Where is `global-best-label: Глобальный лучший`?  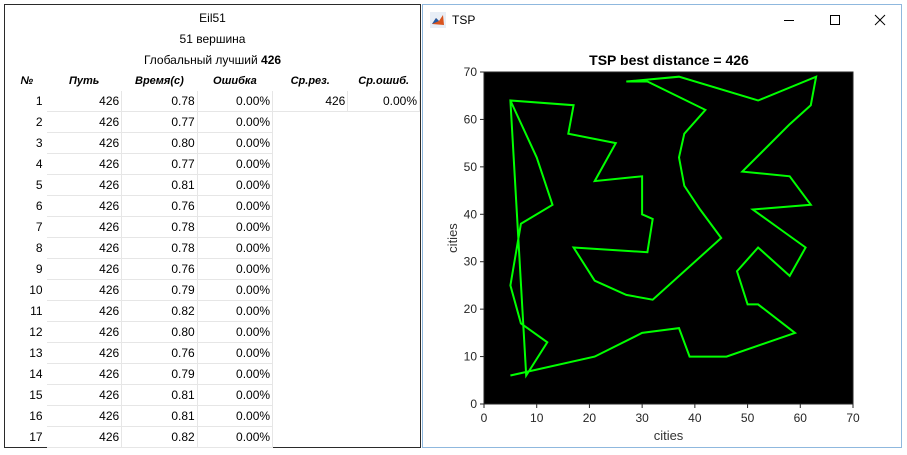
global-best-label: Глобальный лучший is located at coordinates (200, 60).